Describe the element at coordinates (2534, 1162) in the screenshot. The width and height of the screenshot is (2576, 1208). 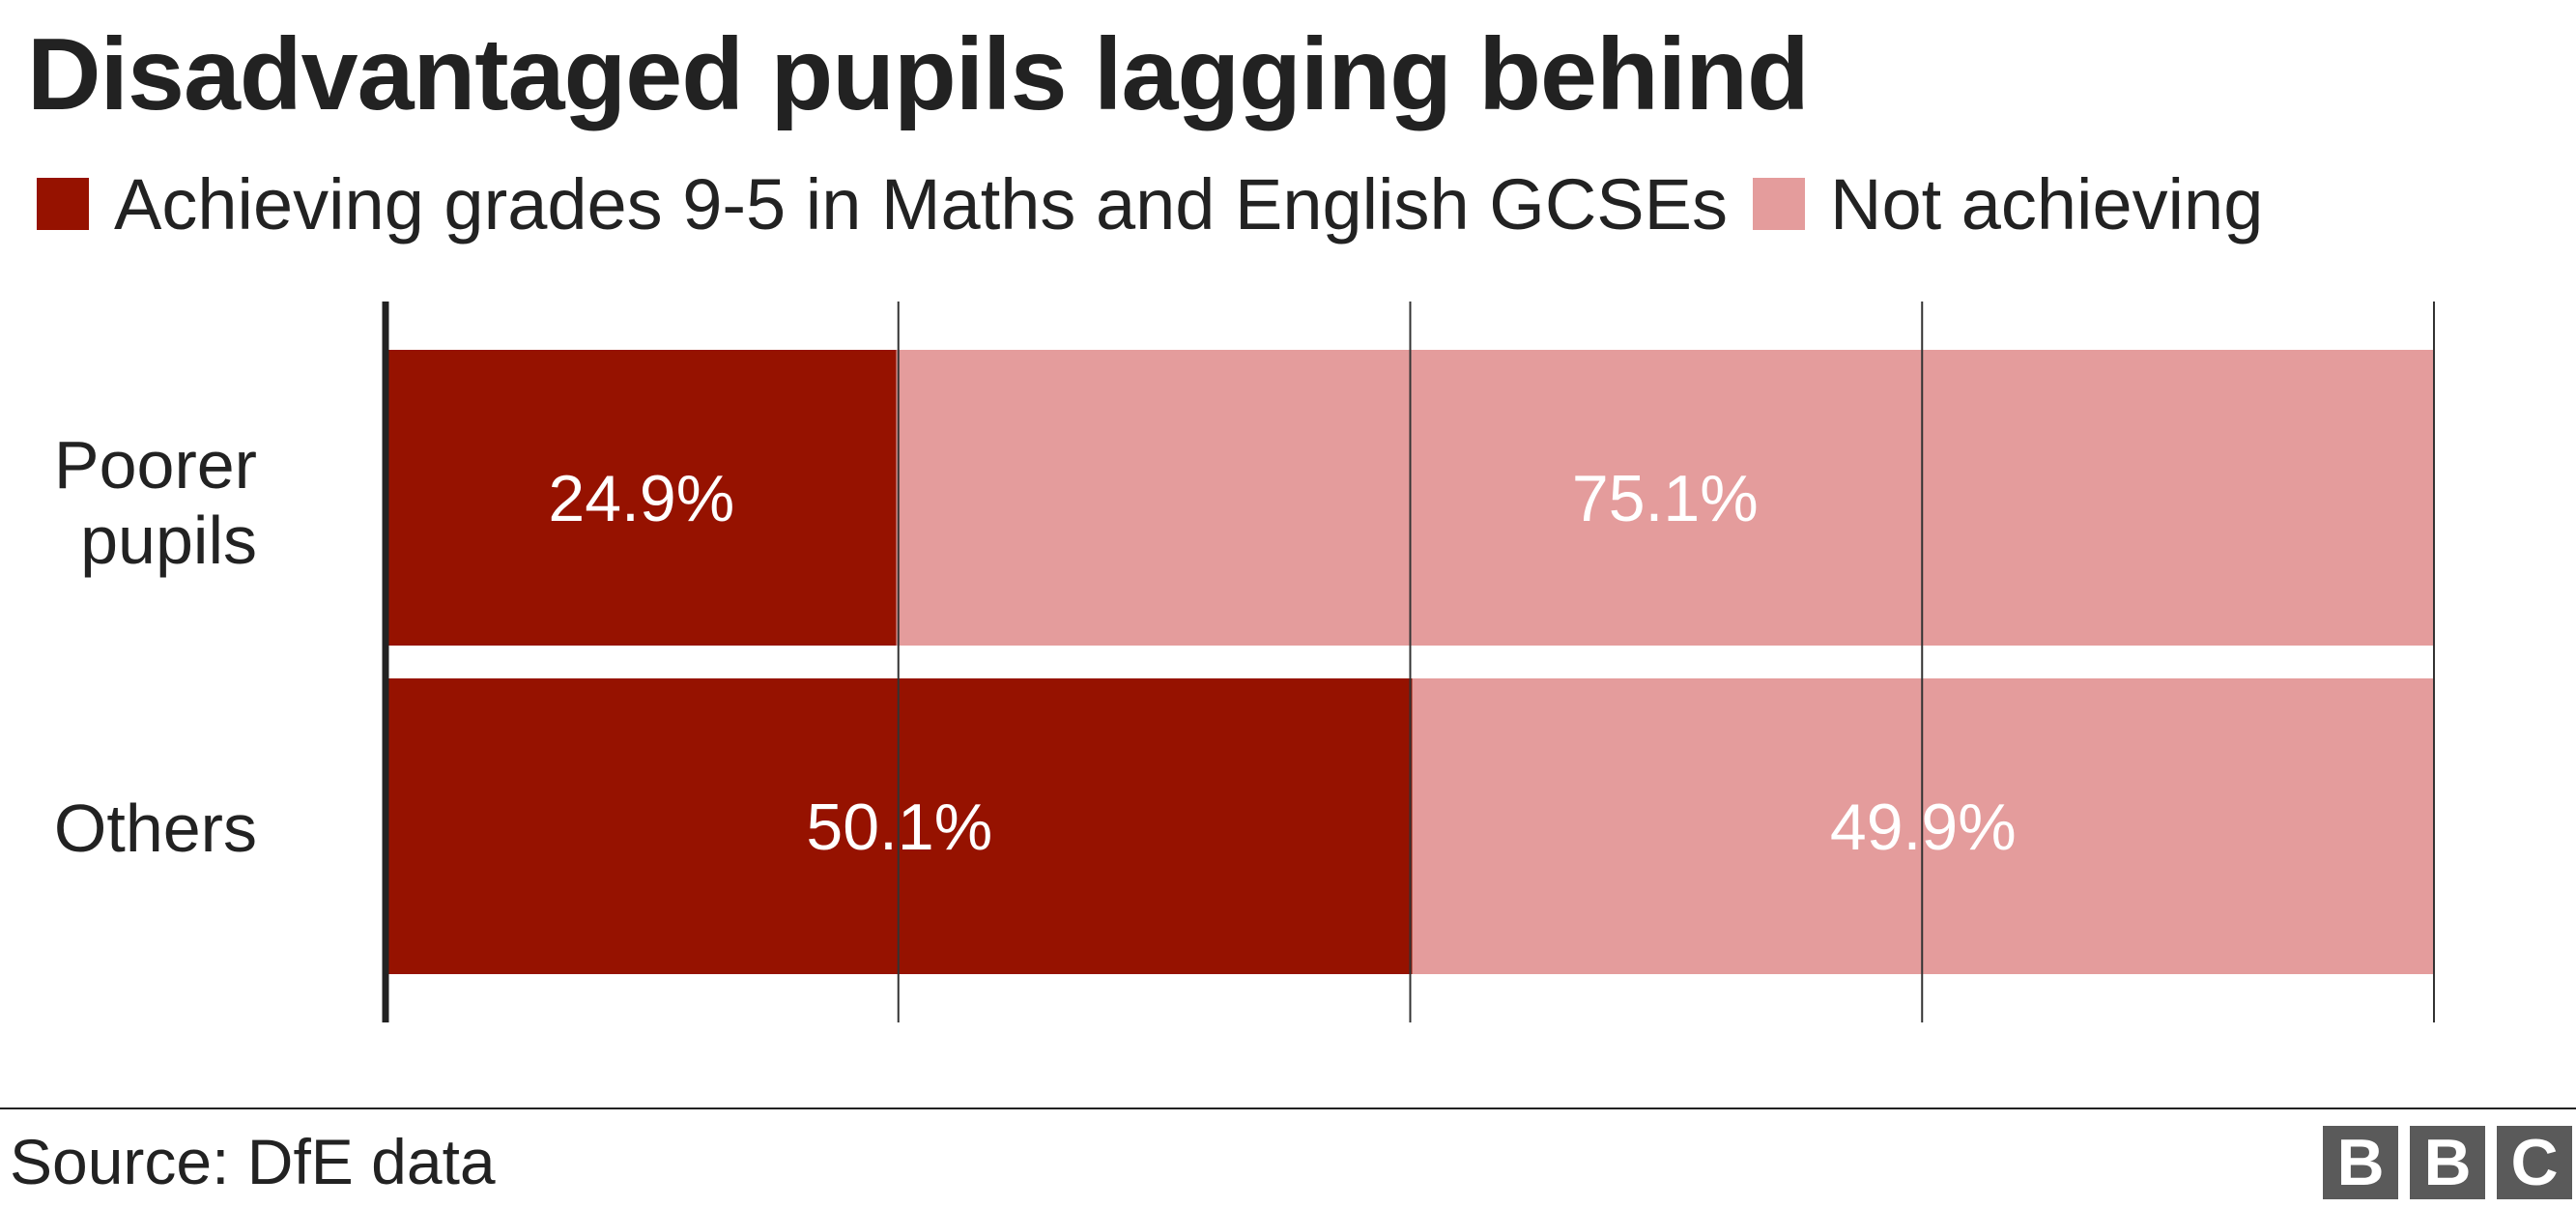
I see `logo-block-3: C` at that location.